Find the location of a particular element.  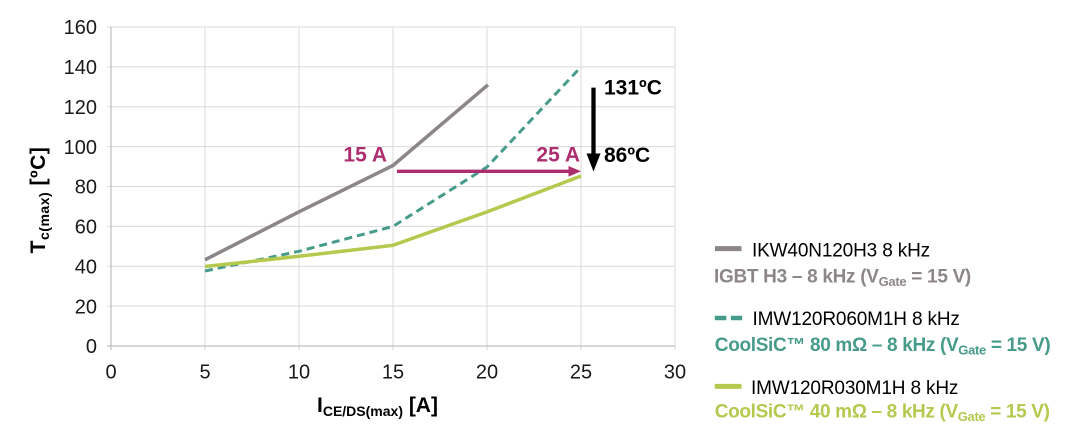

svg-text: ICE/DS(max) [A] is located at coordinates (377, 406).